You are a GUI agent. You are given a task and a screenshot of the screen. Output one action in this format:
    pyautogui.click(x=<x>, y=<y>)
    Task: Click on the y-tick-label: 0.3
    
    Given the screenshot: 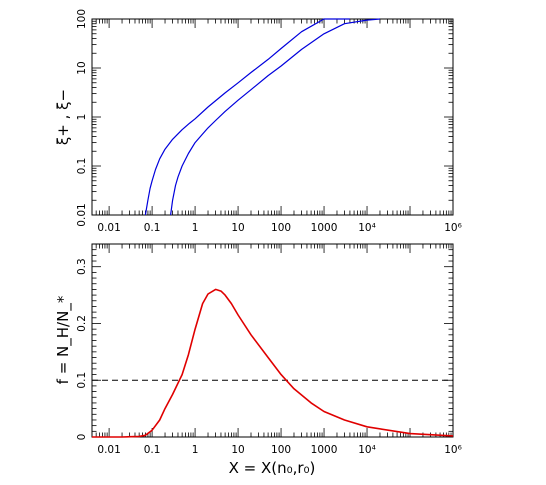 What is the action you would take?
    pyautogui.click(x=82, y=266)
    